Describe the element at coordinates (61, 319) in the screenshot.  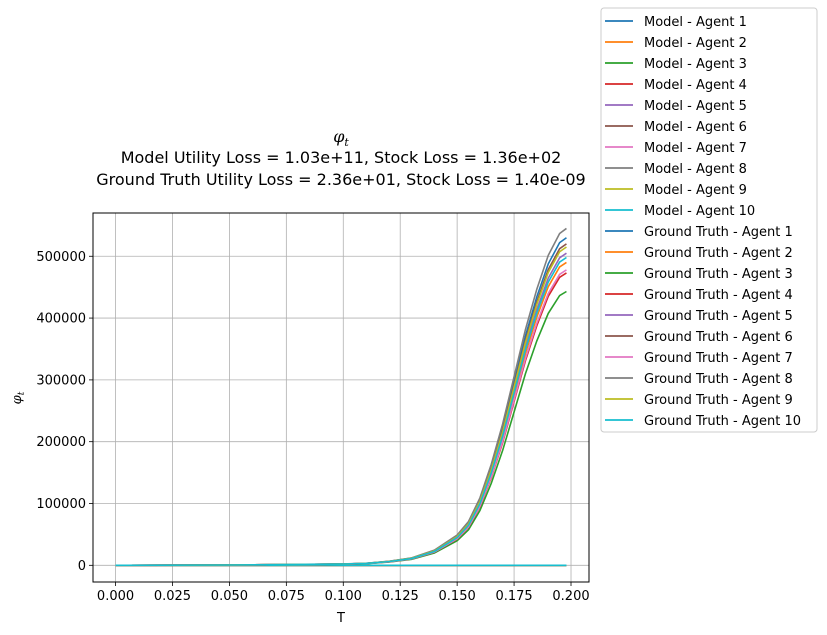
I see `y-tick-label: 400000` at that location.